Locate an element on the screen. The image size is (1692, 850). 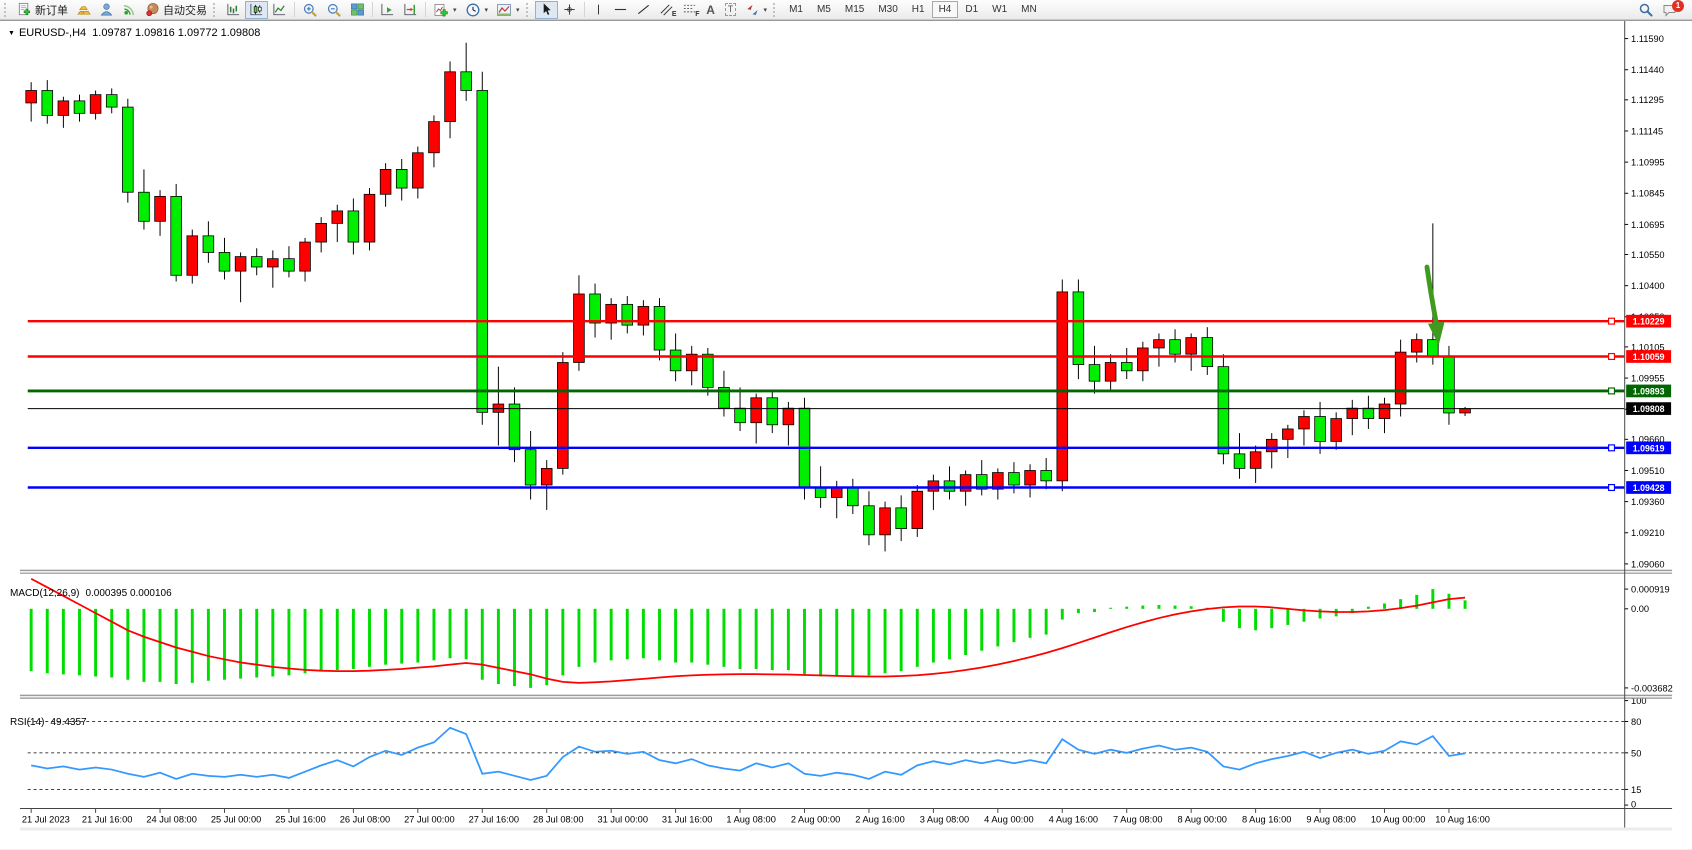
tile-windows-button is located at coordinates (357, 10).